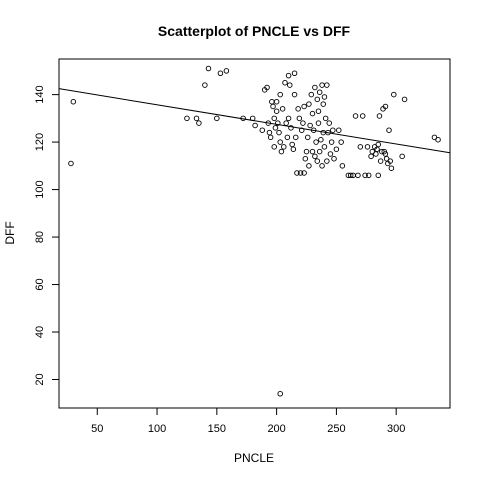 The width and height of the screenshot is (480, 480). Describe the element at coordinates (40, 237) in the screenshot. I see `y-tick-label: 80` at that location.